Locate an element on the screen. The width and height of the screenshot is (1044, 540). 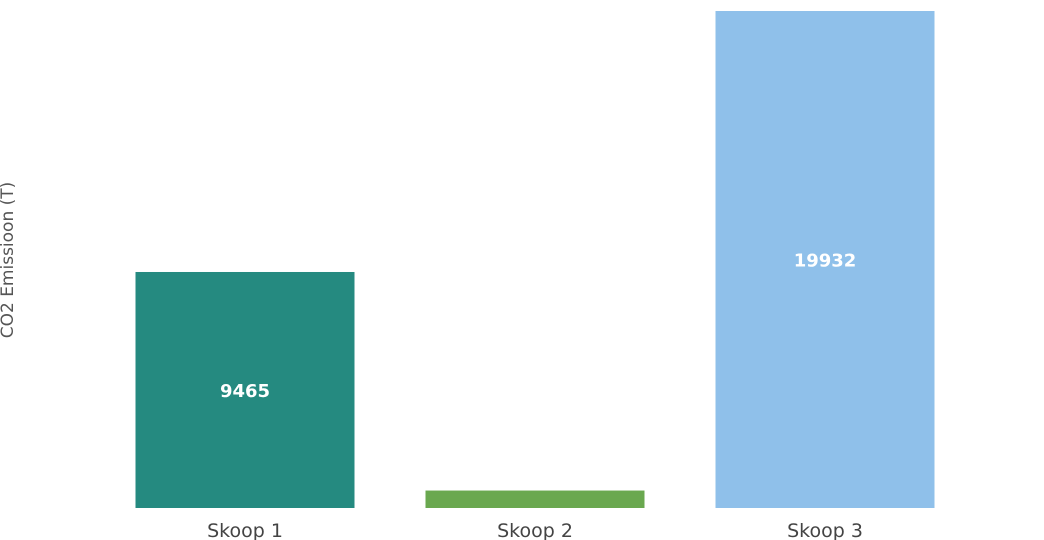
x-tick-labels-group: Skoop 1 Skoop 2 Skoop 3 is located at coordinates (535, 530).